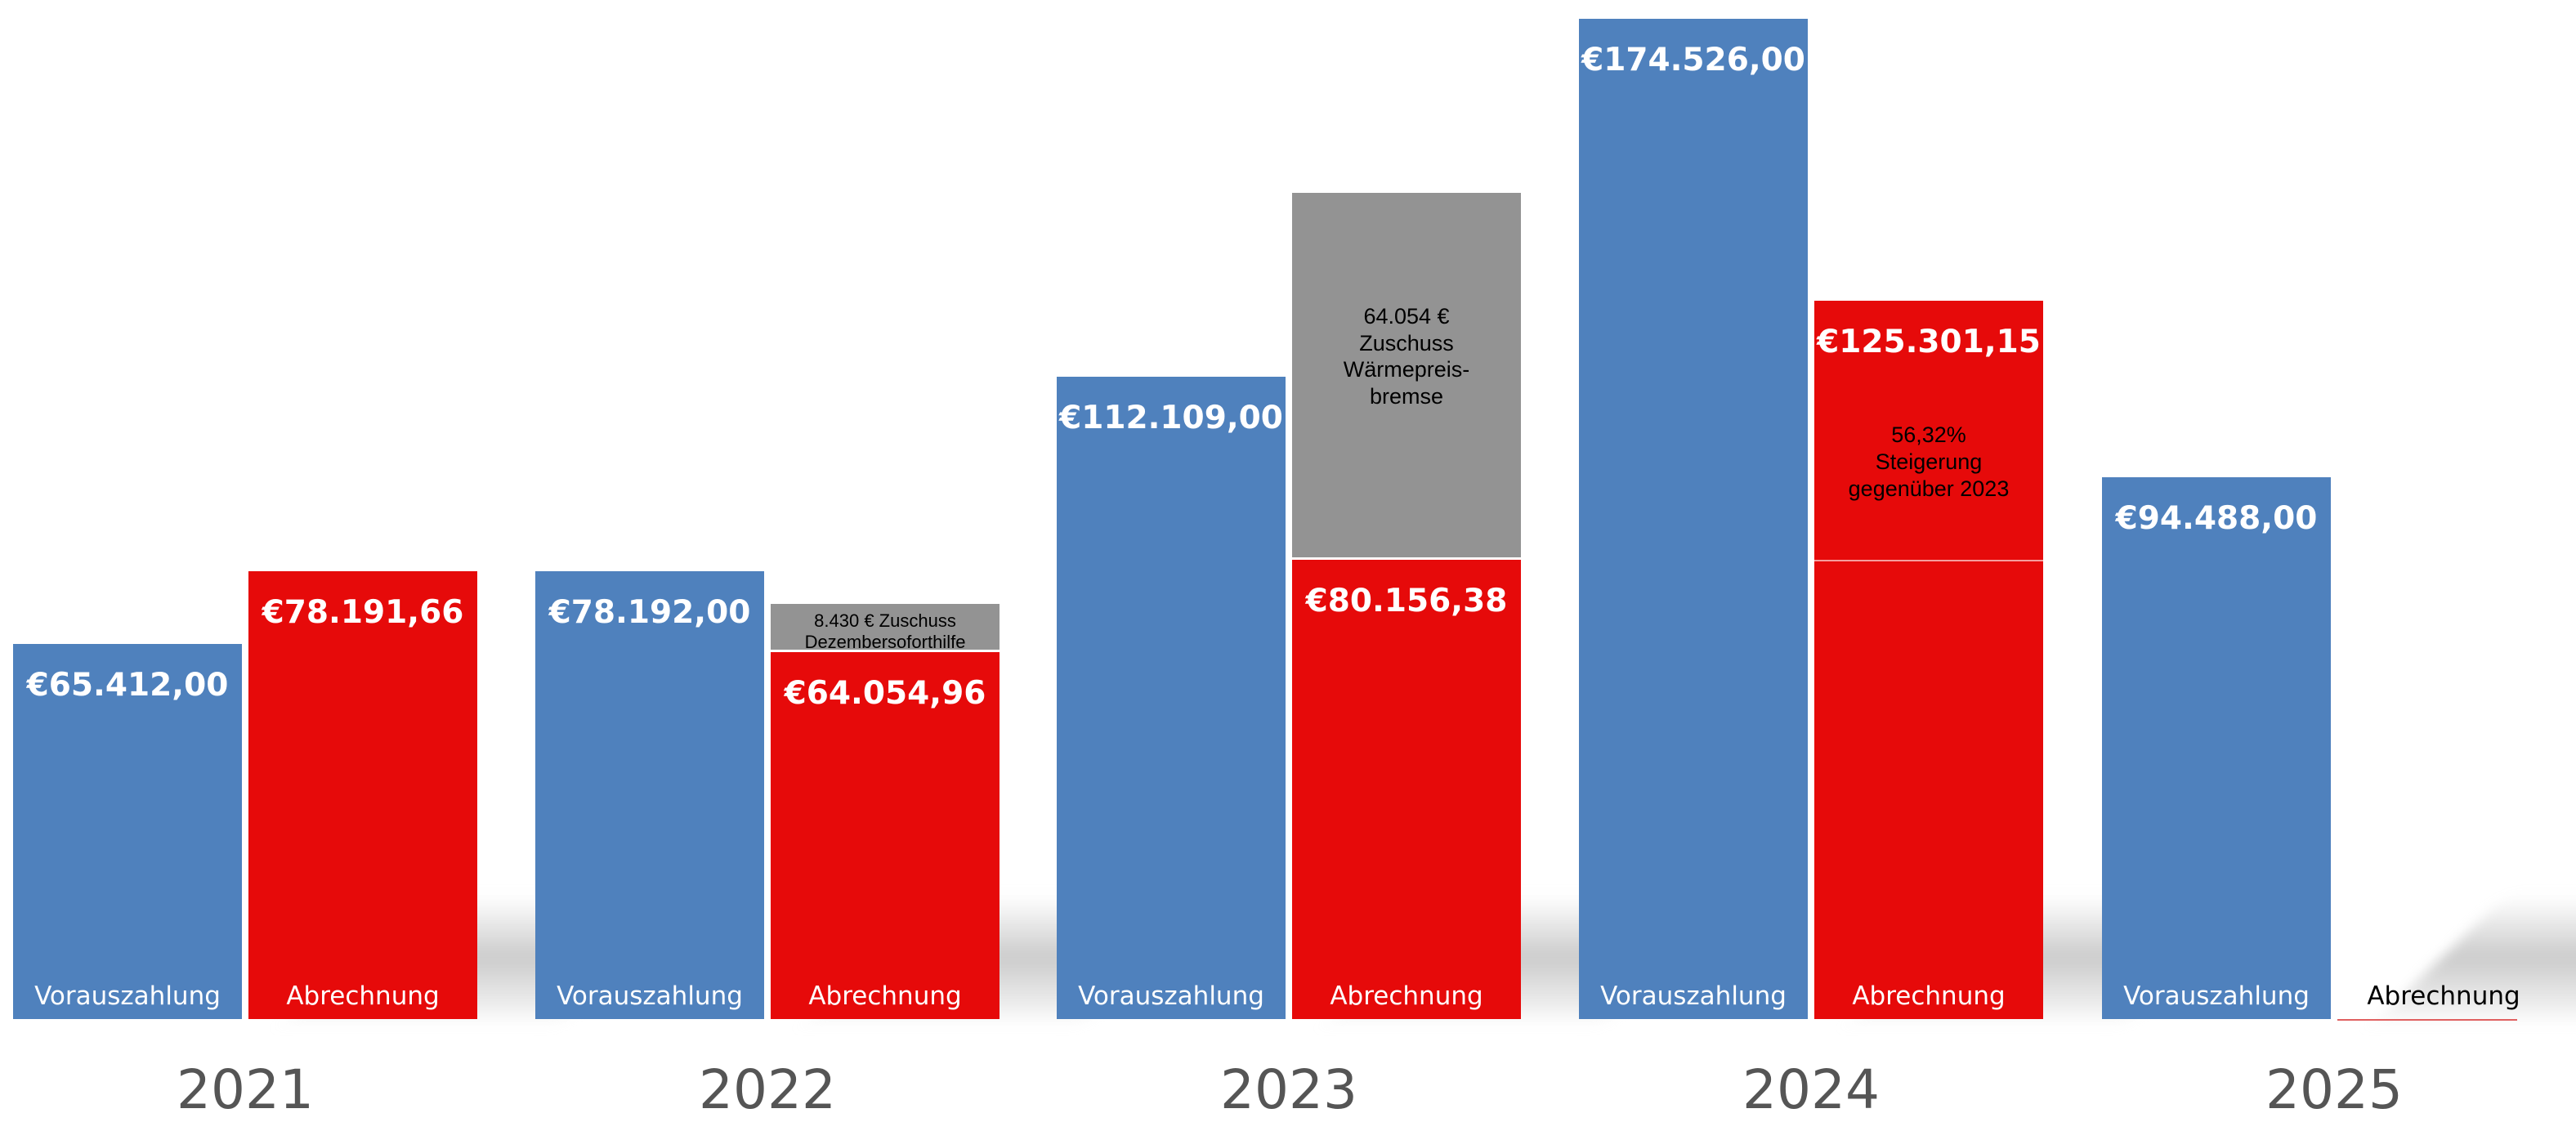 This screenshot has height=1140, width=2576. What do you see at coordinates (885, 631) in the screenshot?
I see `subsidy-label: 8.430 € Zuschuss Dezembersoforthilfe` at bounding box center [885, 631].